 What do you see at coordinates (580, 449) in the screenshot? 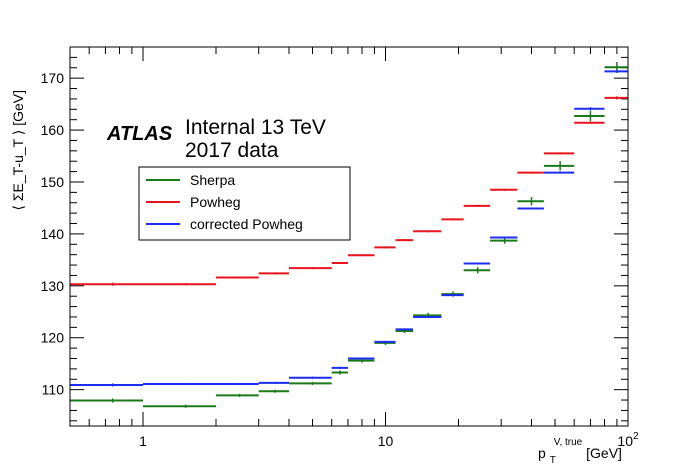
I see `x-axis-label: p T V, true [GeV]` at bounding box center [580, 449].